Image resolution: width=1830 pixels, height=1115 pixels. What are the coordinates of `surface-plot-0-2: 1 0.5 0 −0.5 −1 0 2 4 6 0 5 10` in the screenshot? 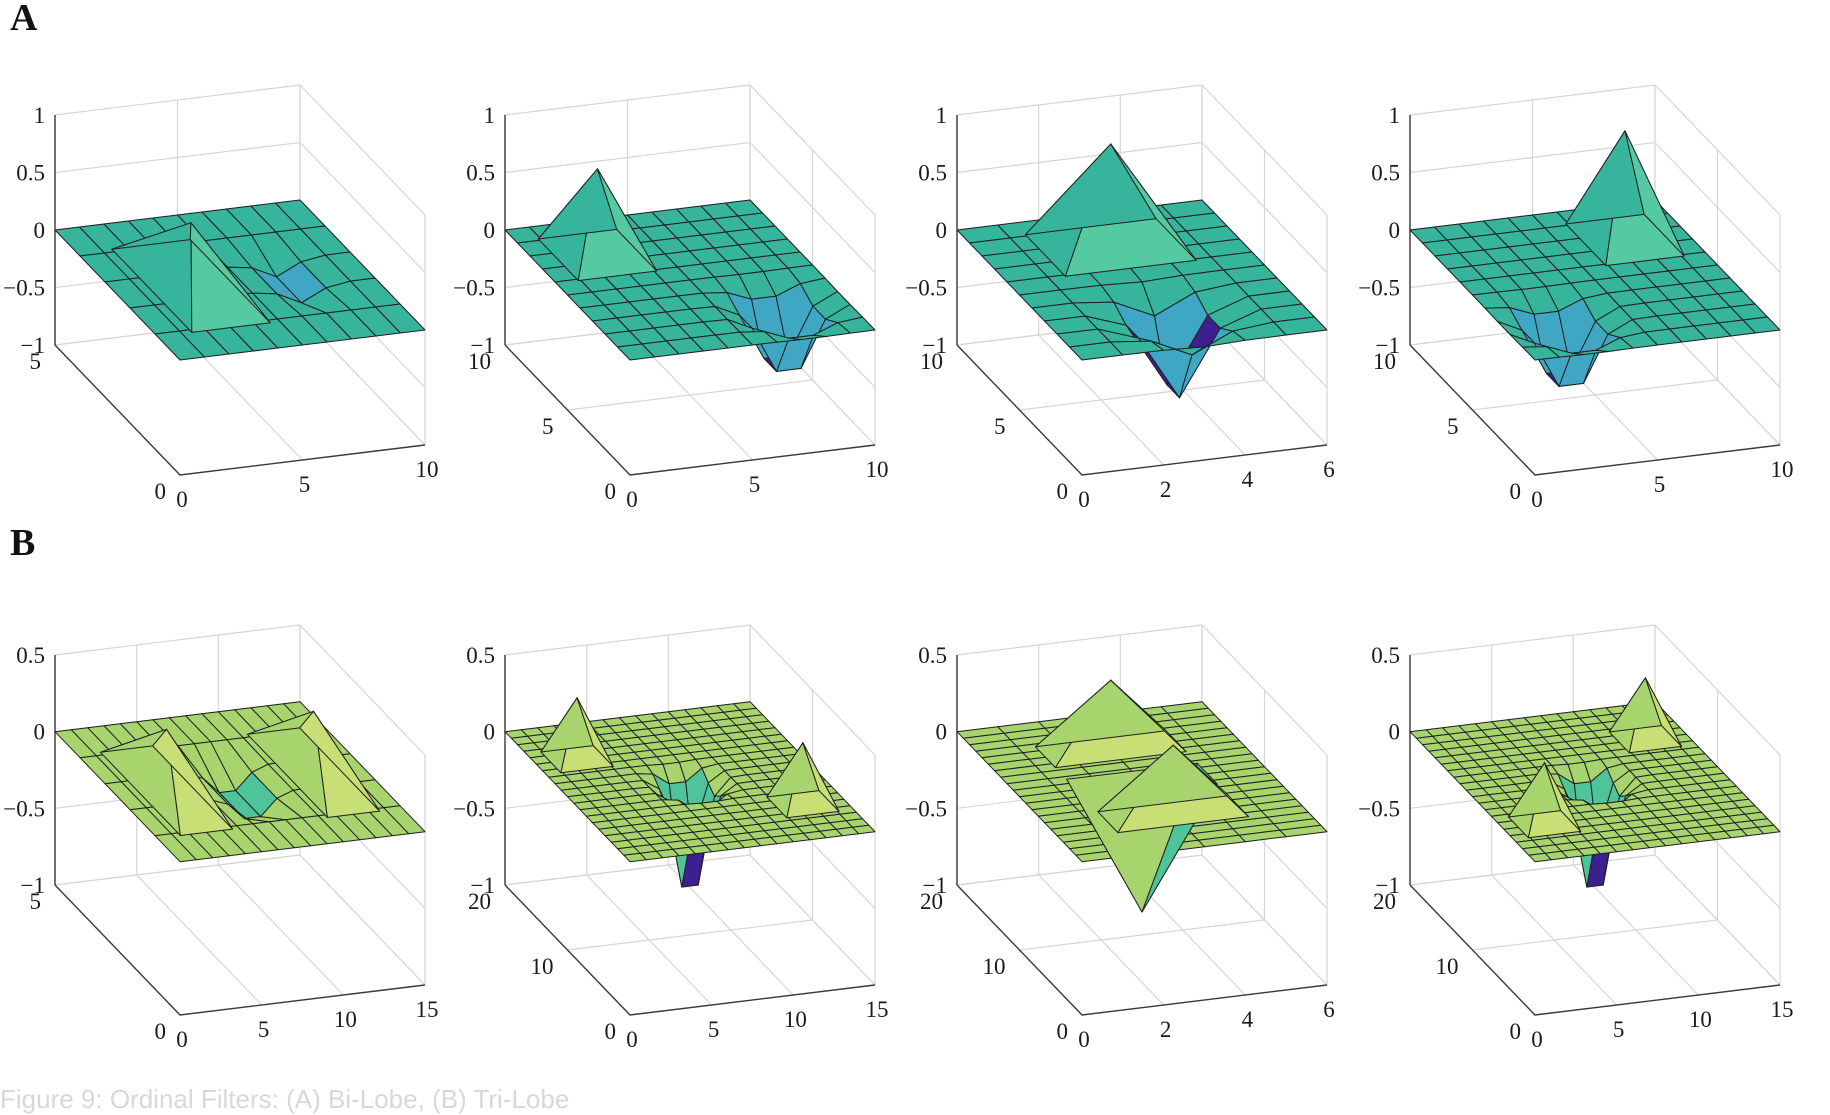 It's located at (1120, 298).